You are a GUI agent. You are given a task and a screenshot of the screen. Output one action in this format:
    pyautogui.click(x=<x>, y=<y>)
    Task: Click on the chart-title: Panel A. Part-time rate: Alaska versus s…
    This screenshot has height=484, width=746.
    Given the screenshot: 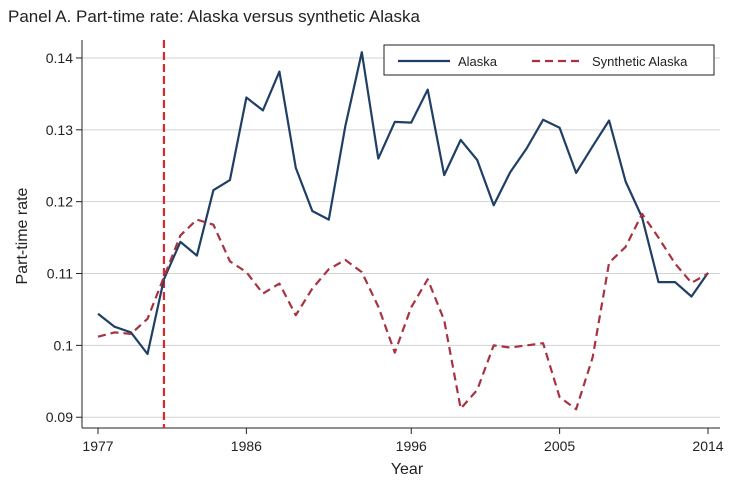 What is the action you would take?
    pyautogui.click(x=214, y=16)
    